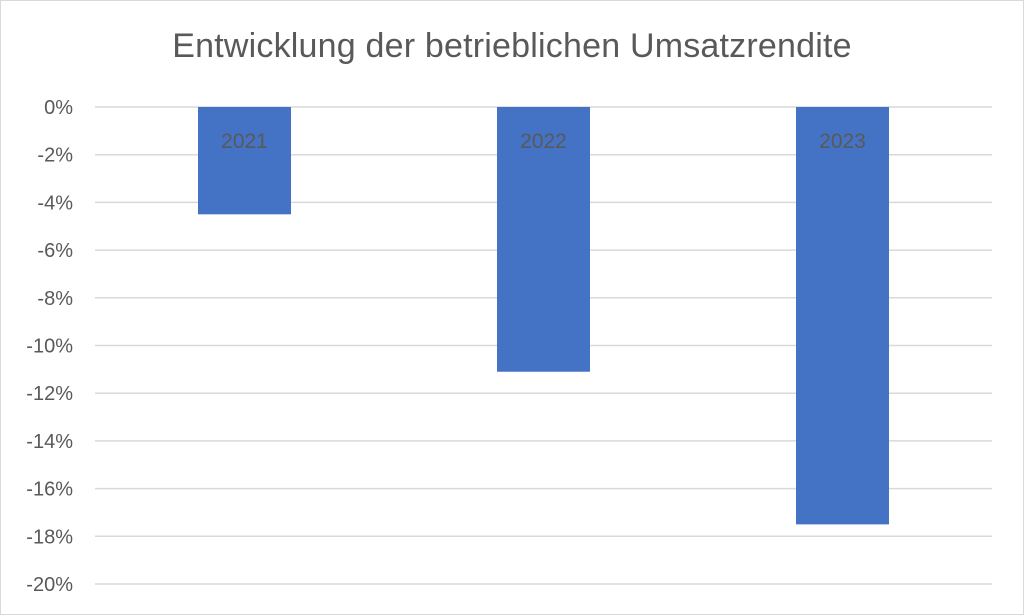 Image resolution: width=1024 pixels, height=615 pixels. I want to click on bar-2022, so click(543, 239).